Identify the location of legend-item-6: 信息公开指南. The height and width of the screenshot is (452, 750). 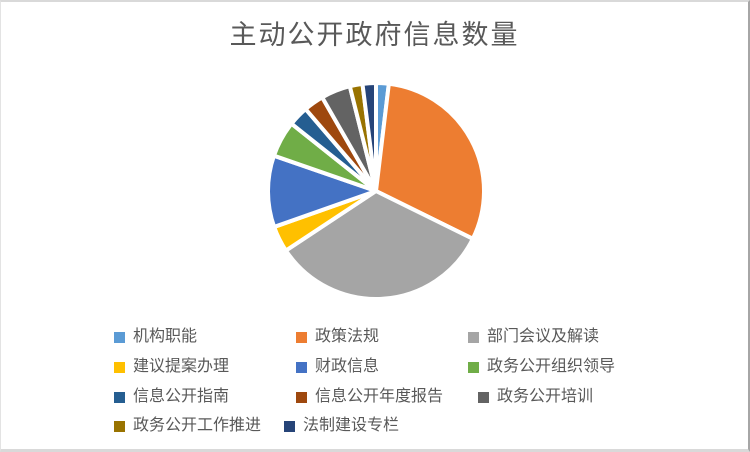
(171, 397).